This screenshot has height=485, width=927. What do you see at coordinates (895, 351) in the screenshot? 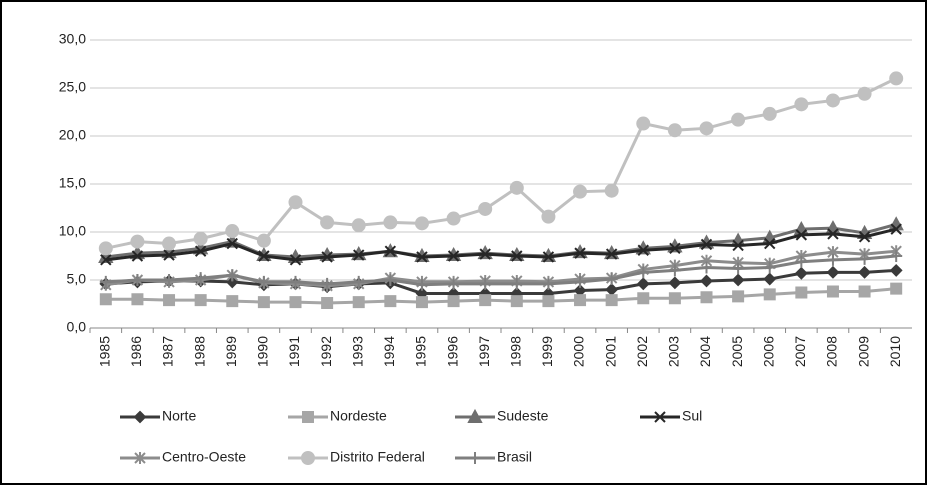
I see `x-tick-label: 2010` at bounding box center [895, 351].